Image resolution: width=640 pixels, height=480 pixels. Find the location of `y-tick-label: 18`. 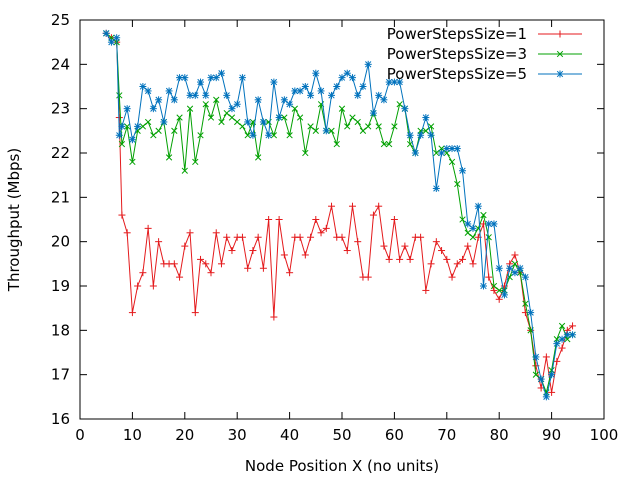

y-tick-label: 18 is located at coordinates (60, 330).